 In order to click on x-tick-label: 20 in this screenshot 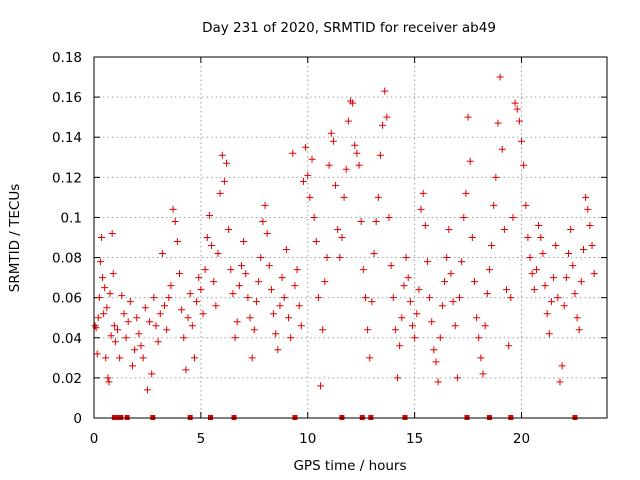, I will do `click(521, 439)`.